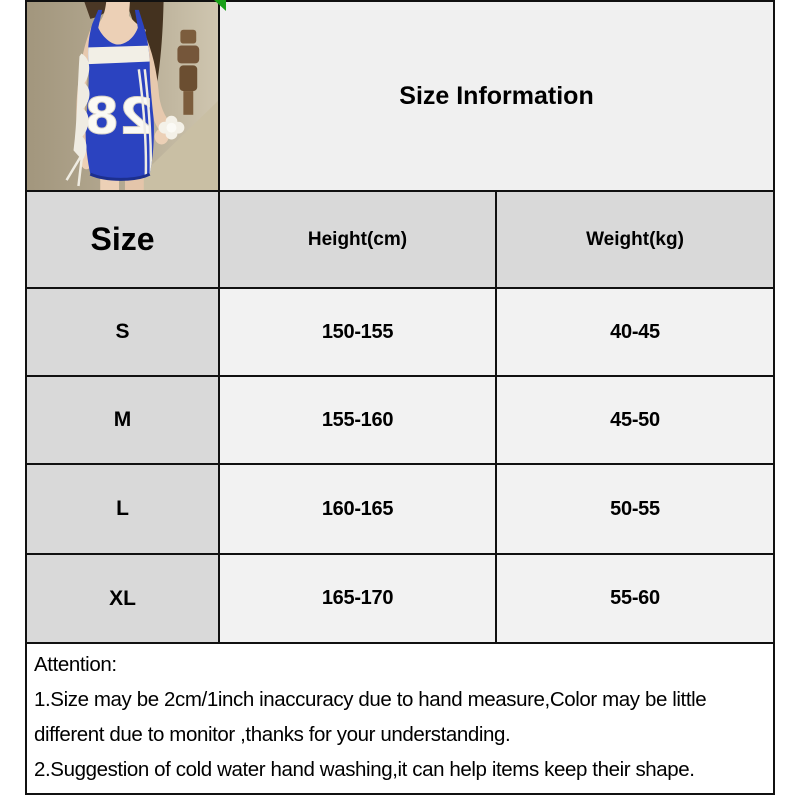 Image resolution: width=800 pixels, height=800 pixels. I want to click on page-title: Size Information, so click(496, 95).